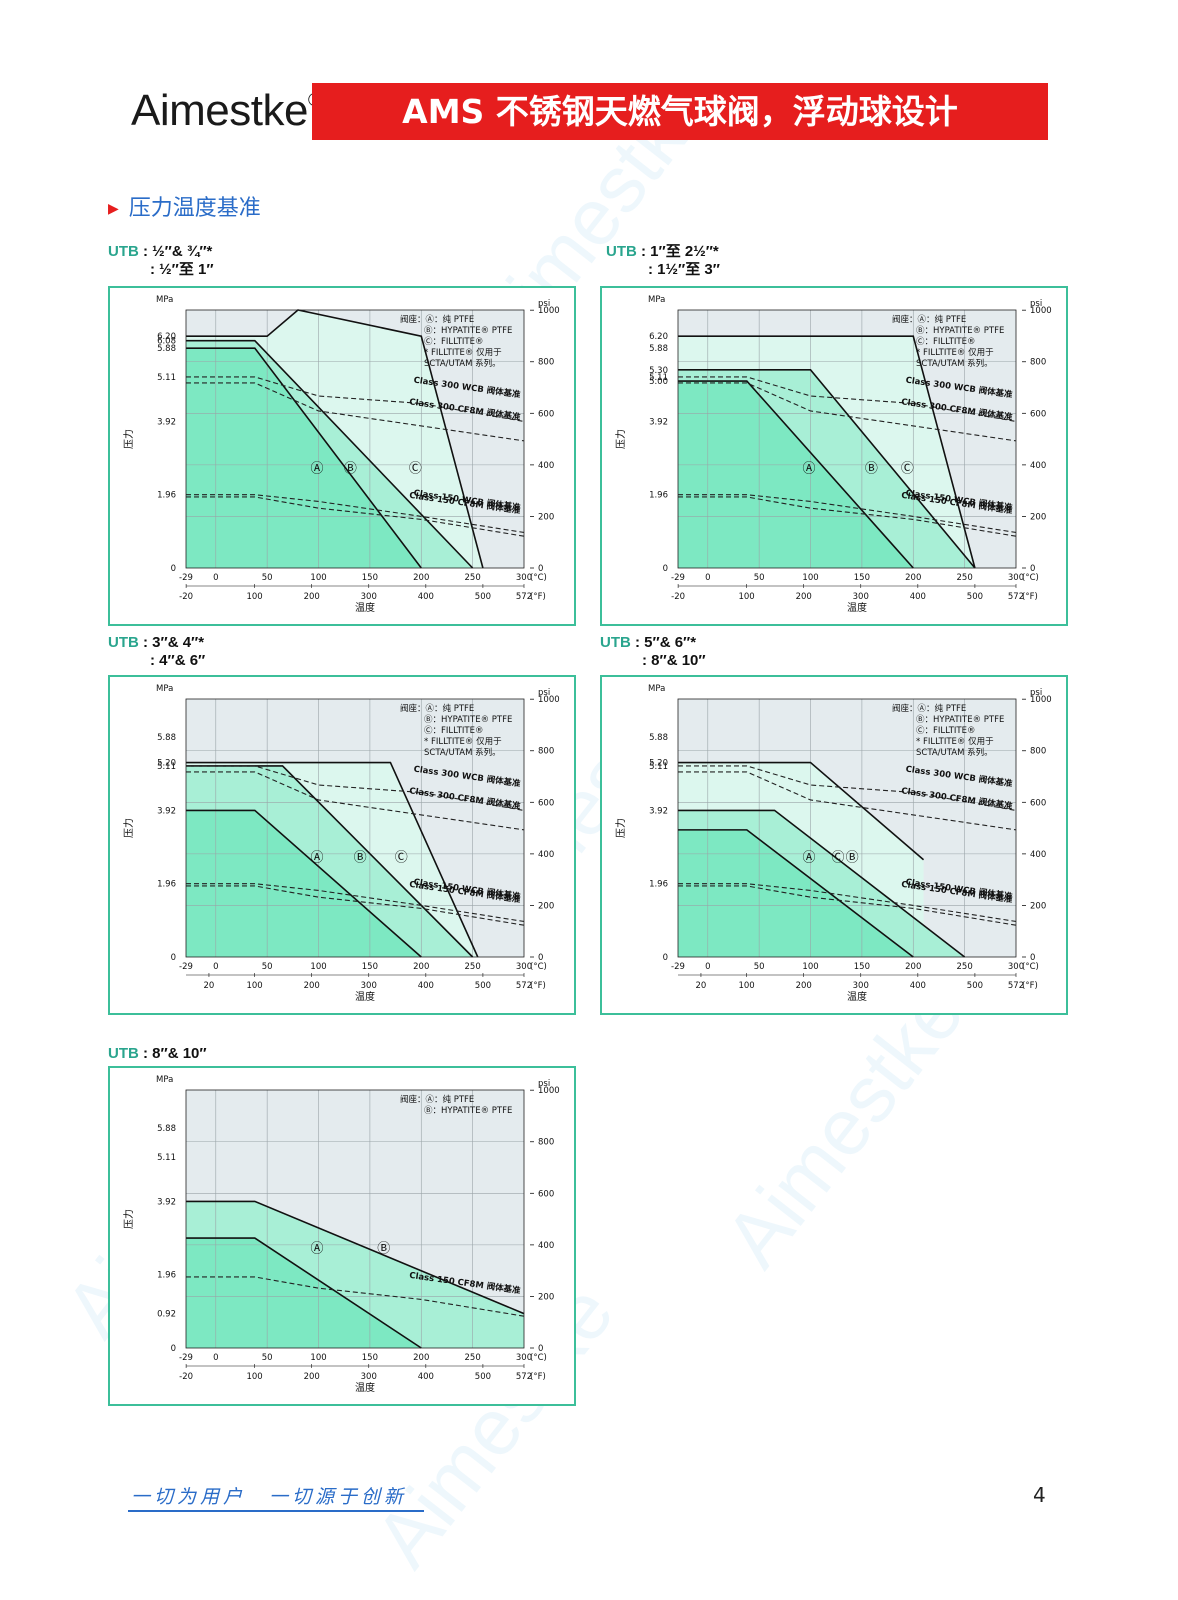 This screenshot has width=1178, height=1600. I want to click on section-heading: ▶ 压力温度基准, so click(184, 206).